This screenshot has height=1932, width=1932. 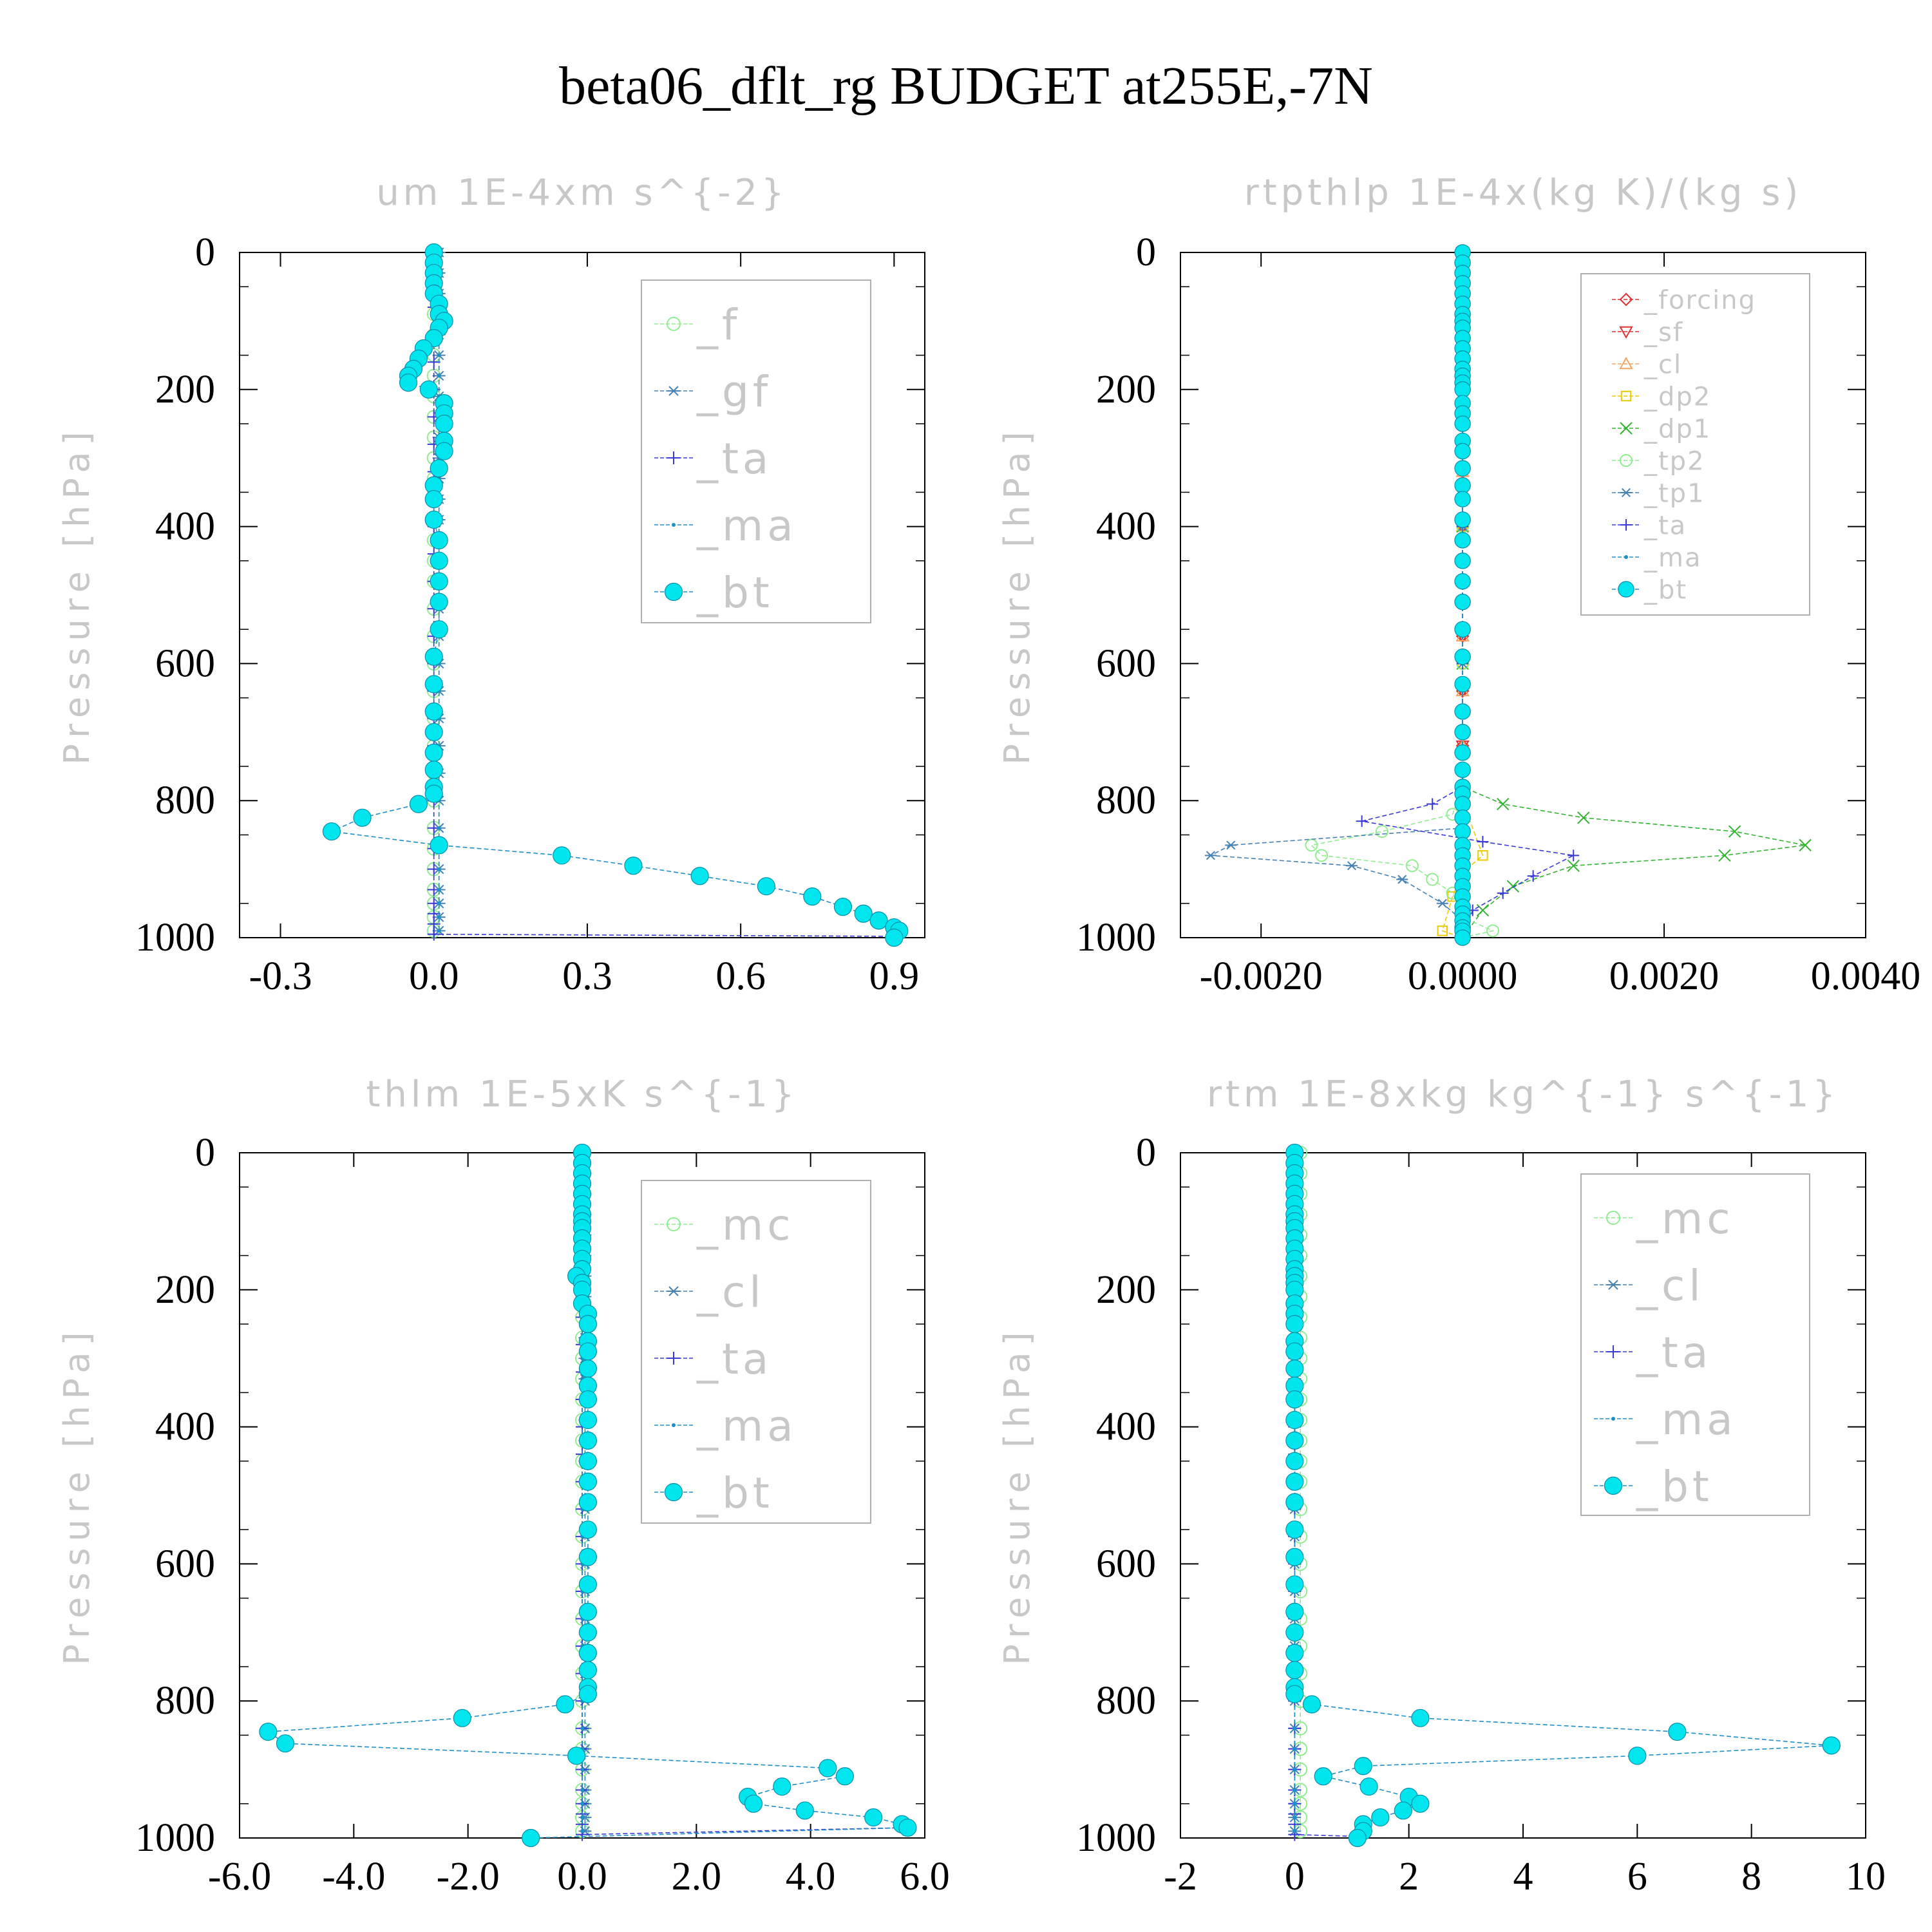 I want to click on x-tick-label: -0.3, so click(x=280, y=976).